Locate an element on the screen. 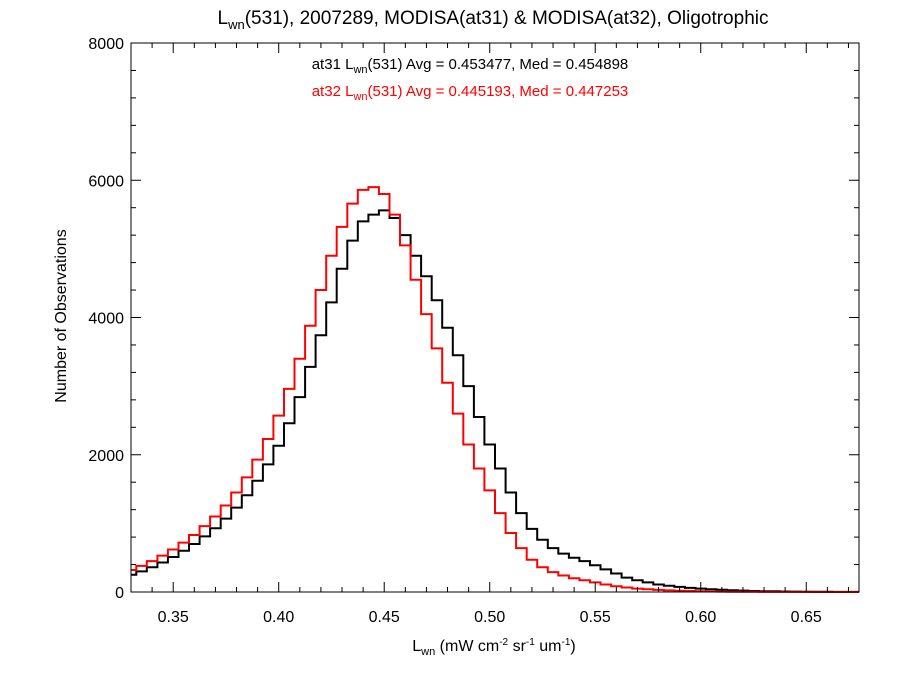  x-label-part-2: wn is located at coordinates (427, 652).